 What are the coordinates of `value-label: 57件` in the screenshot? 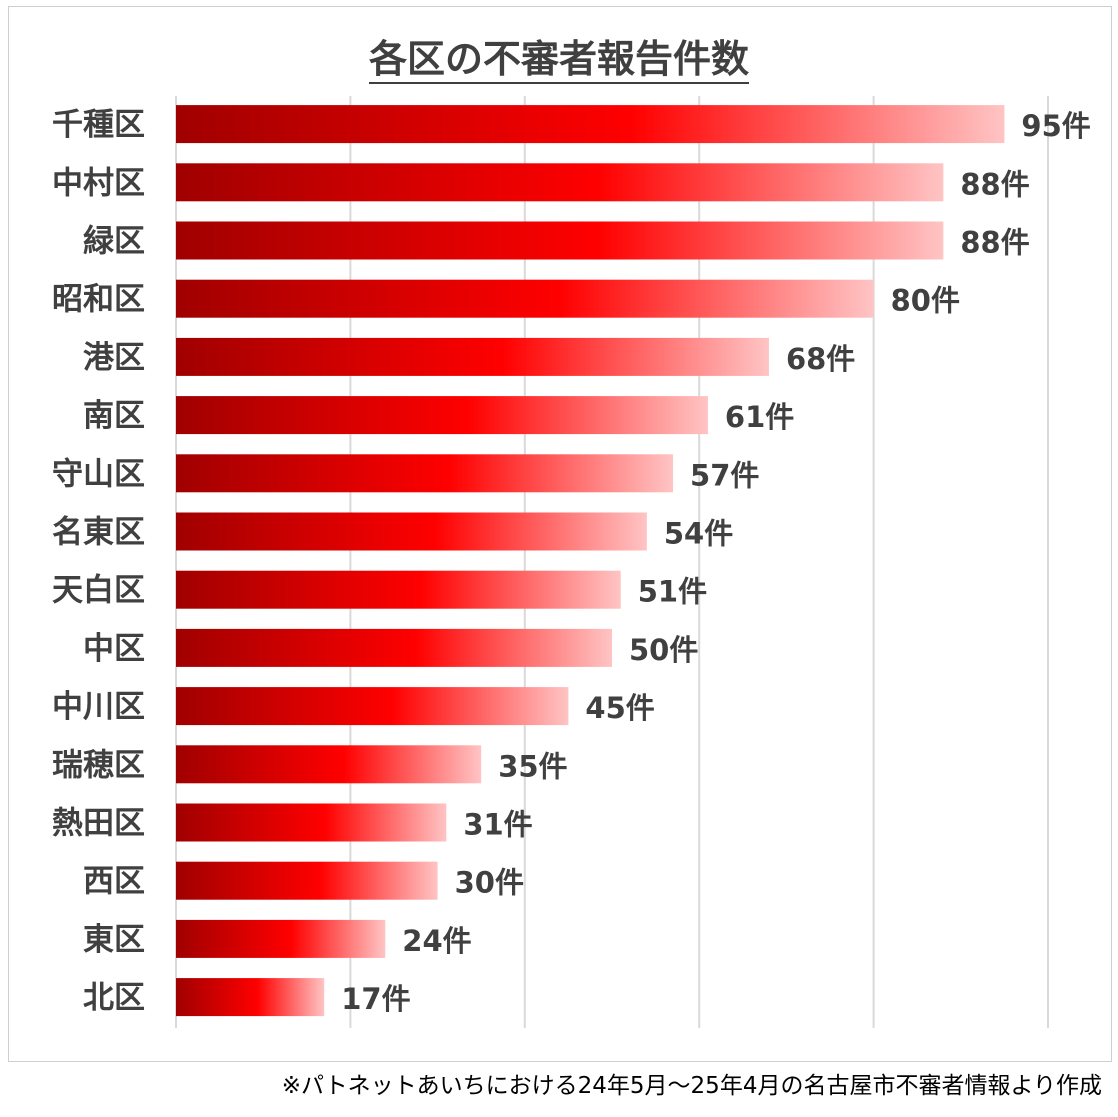 It's located at (724, 475).